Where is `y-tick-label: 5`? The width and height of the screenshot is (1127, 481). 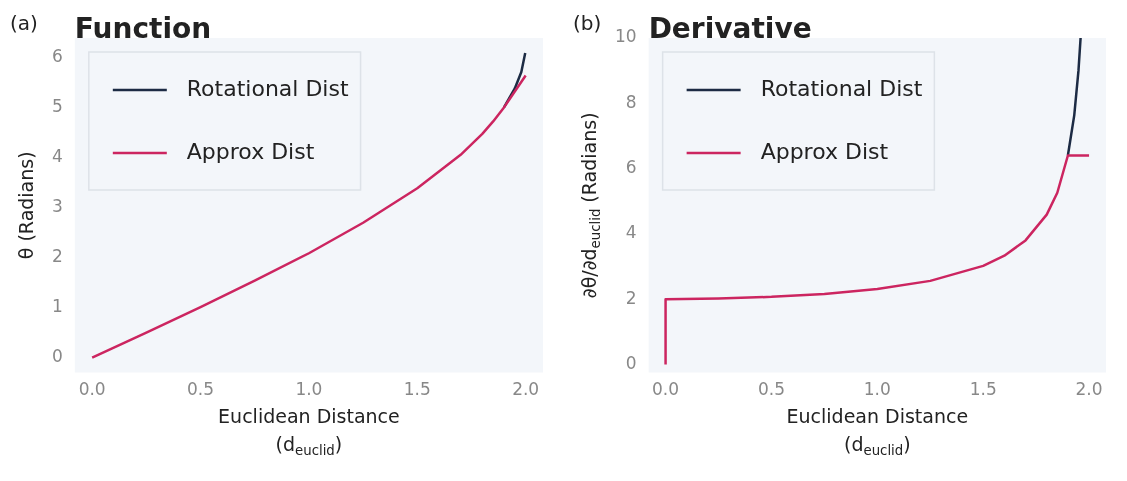 y-tick-label: 5 is located at coordinates (57, 106).